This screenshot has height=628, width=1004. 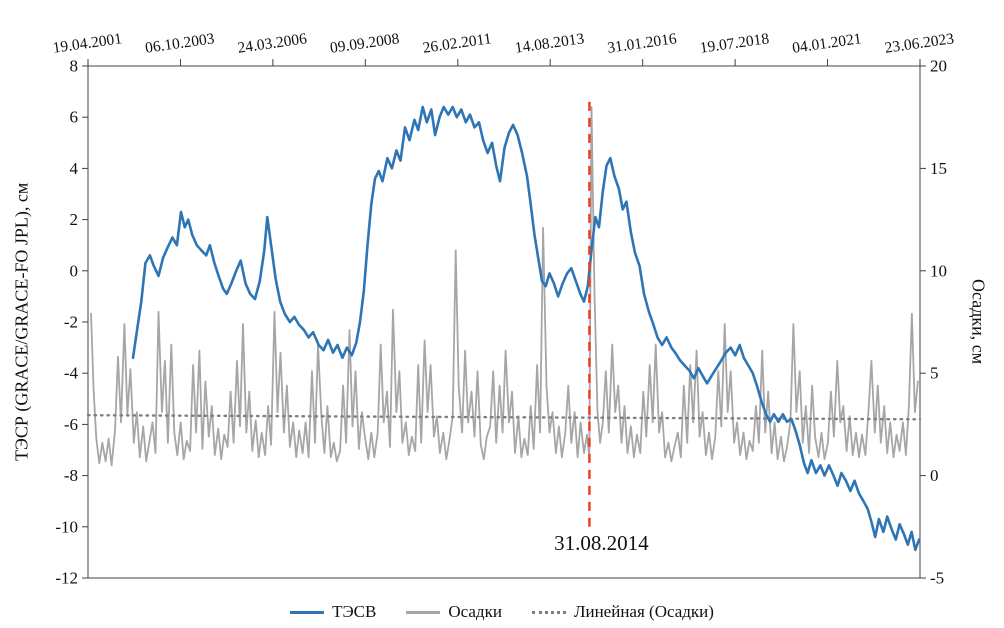 What do you see at coordinates (642, 43) in the screenshot?
I see `x-tick-label: 31.01.2016` at bounding box center [642, 43].